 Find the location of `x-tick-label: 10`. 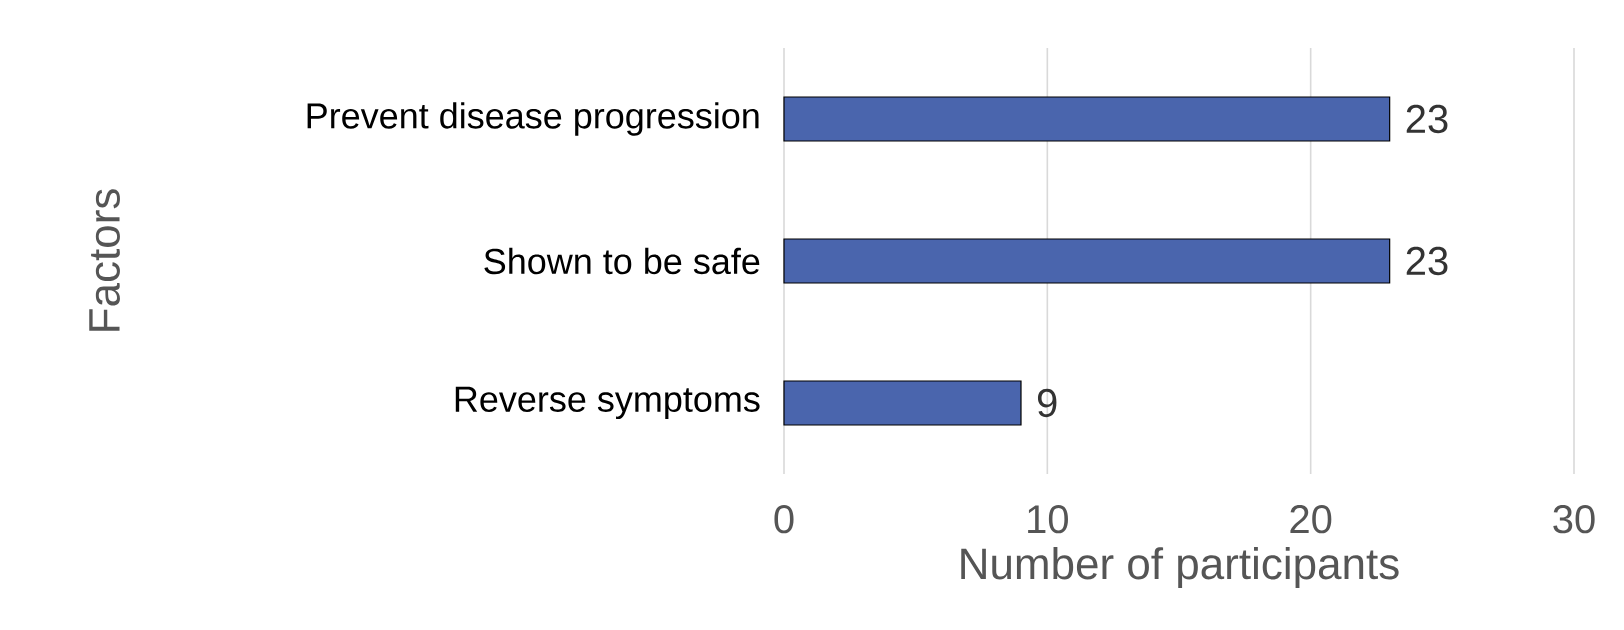

x-tick-label: 10 is located at coordinates (1048, 519).